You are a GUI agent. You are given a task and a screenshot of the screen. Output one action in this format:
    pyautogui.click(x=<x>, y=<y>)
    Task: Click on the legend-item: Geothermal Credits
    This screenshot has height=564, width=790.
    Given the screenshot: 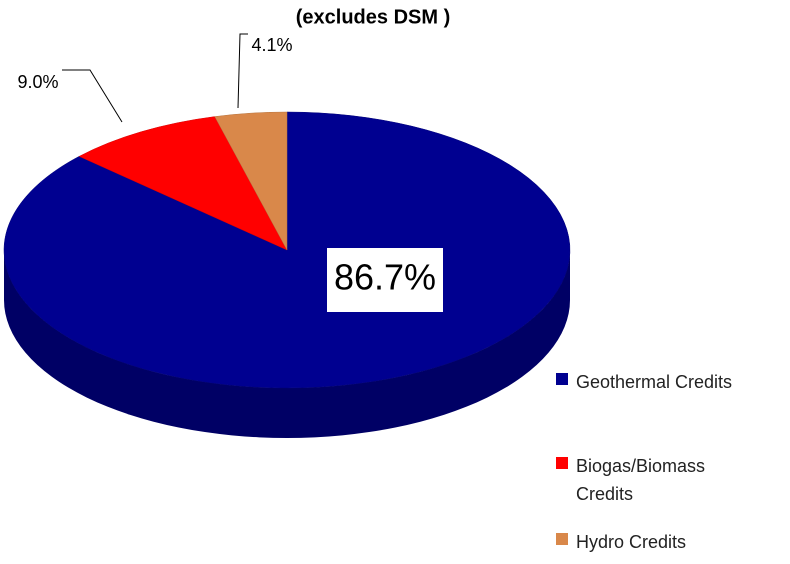 What is the action you would take?
    pyautogui.click(x=656, y=382)
    